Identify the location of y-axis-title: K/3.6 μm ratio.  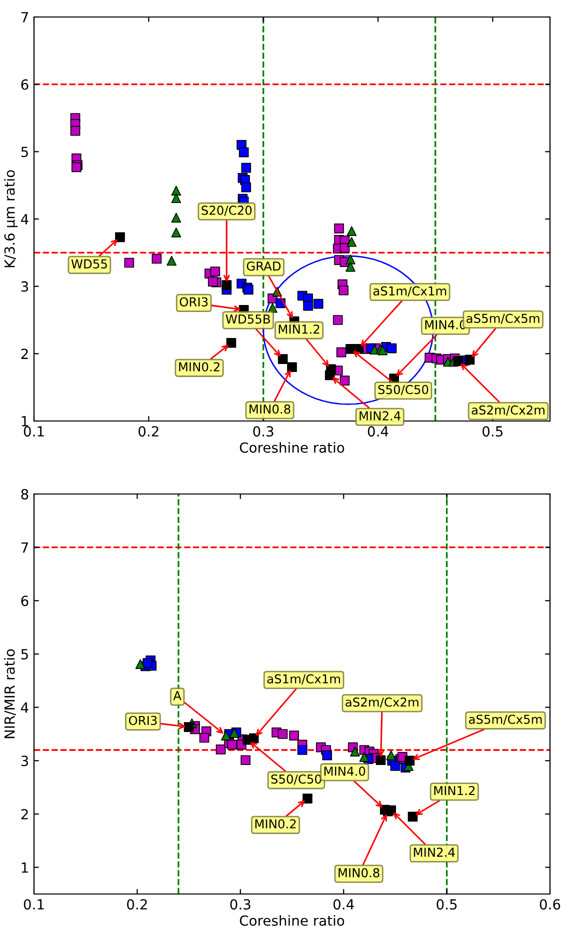
(11, 219).